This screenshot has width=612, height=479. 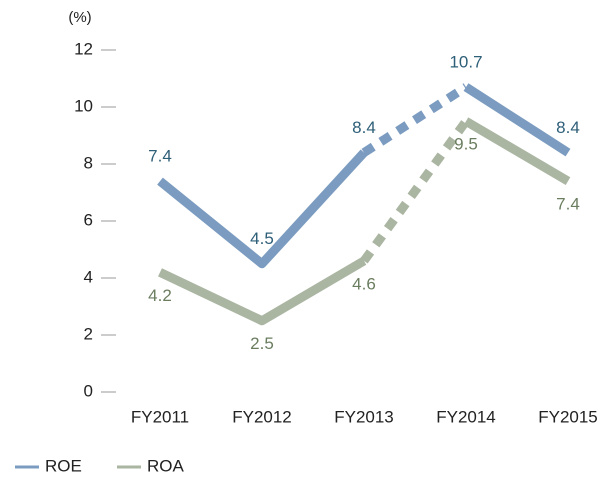 What do you see at coordinates (83, 48) in the screenshot?
I see `y-tick-label: 12` at bounding box center [83, 48].